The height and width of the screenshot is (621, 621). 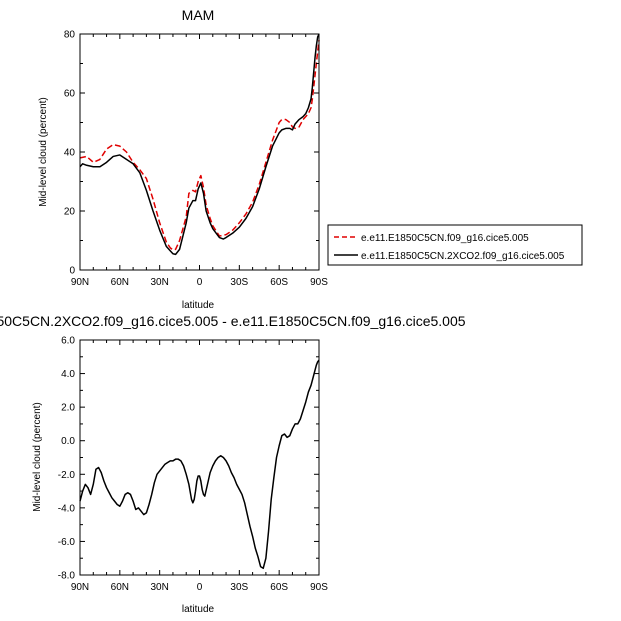 What do you see at coordinates (463, 256) in the screenshot?
I see `legend-entry-2xco2: e.e11.E1850C5CN.2XCO2.f09_g16.cice5.005` at bounding box center [463, 256].